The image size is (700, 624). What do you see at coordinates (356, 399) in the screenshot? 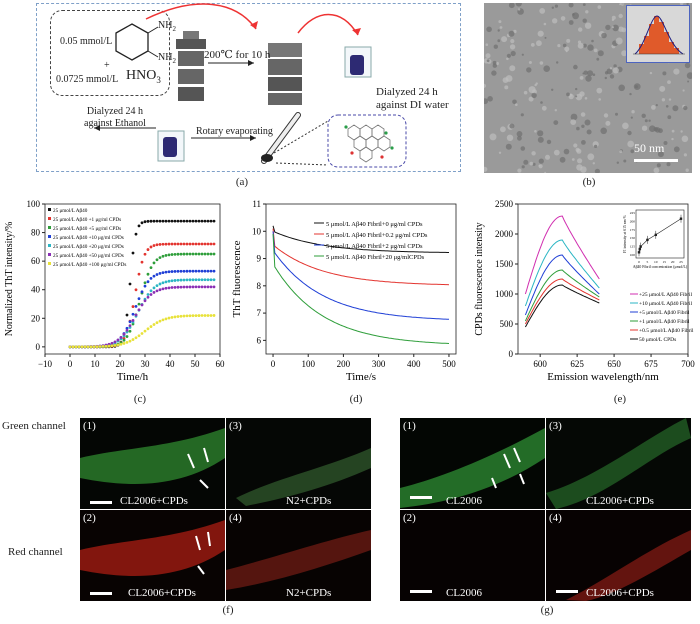
I see `caption-d: (d)` at bounding box center [356, 399].